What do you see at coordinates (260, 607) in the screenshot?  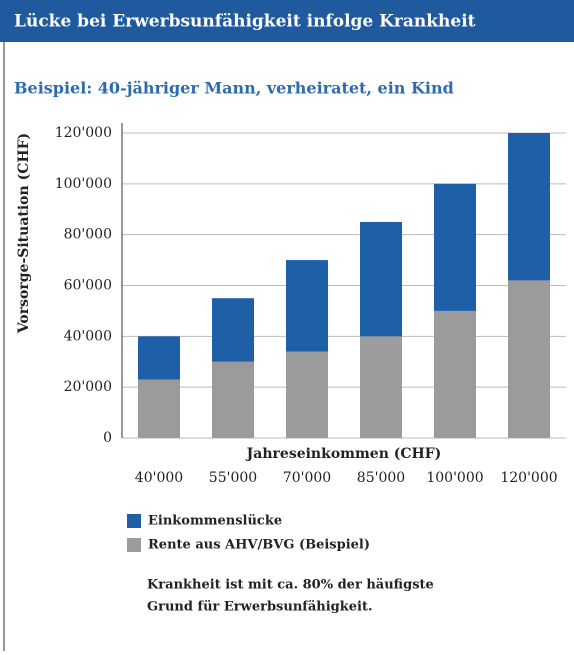 I see `note: Grund für Erwerbsunfähigkeit.` at bounding box center [260, 607].